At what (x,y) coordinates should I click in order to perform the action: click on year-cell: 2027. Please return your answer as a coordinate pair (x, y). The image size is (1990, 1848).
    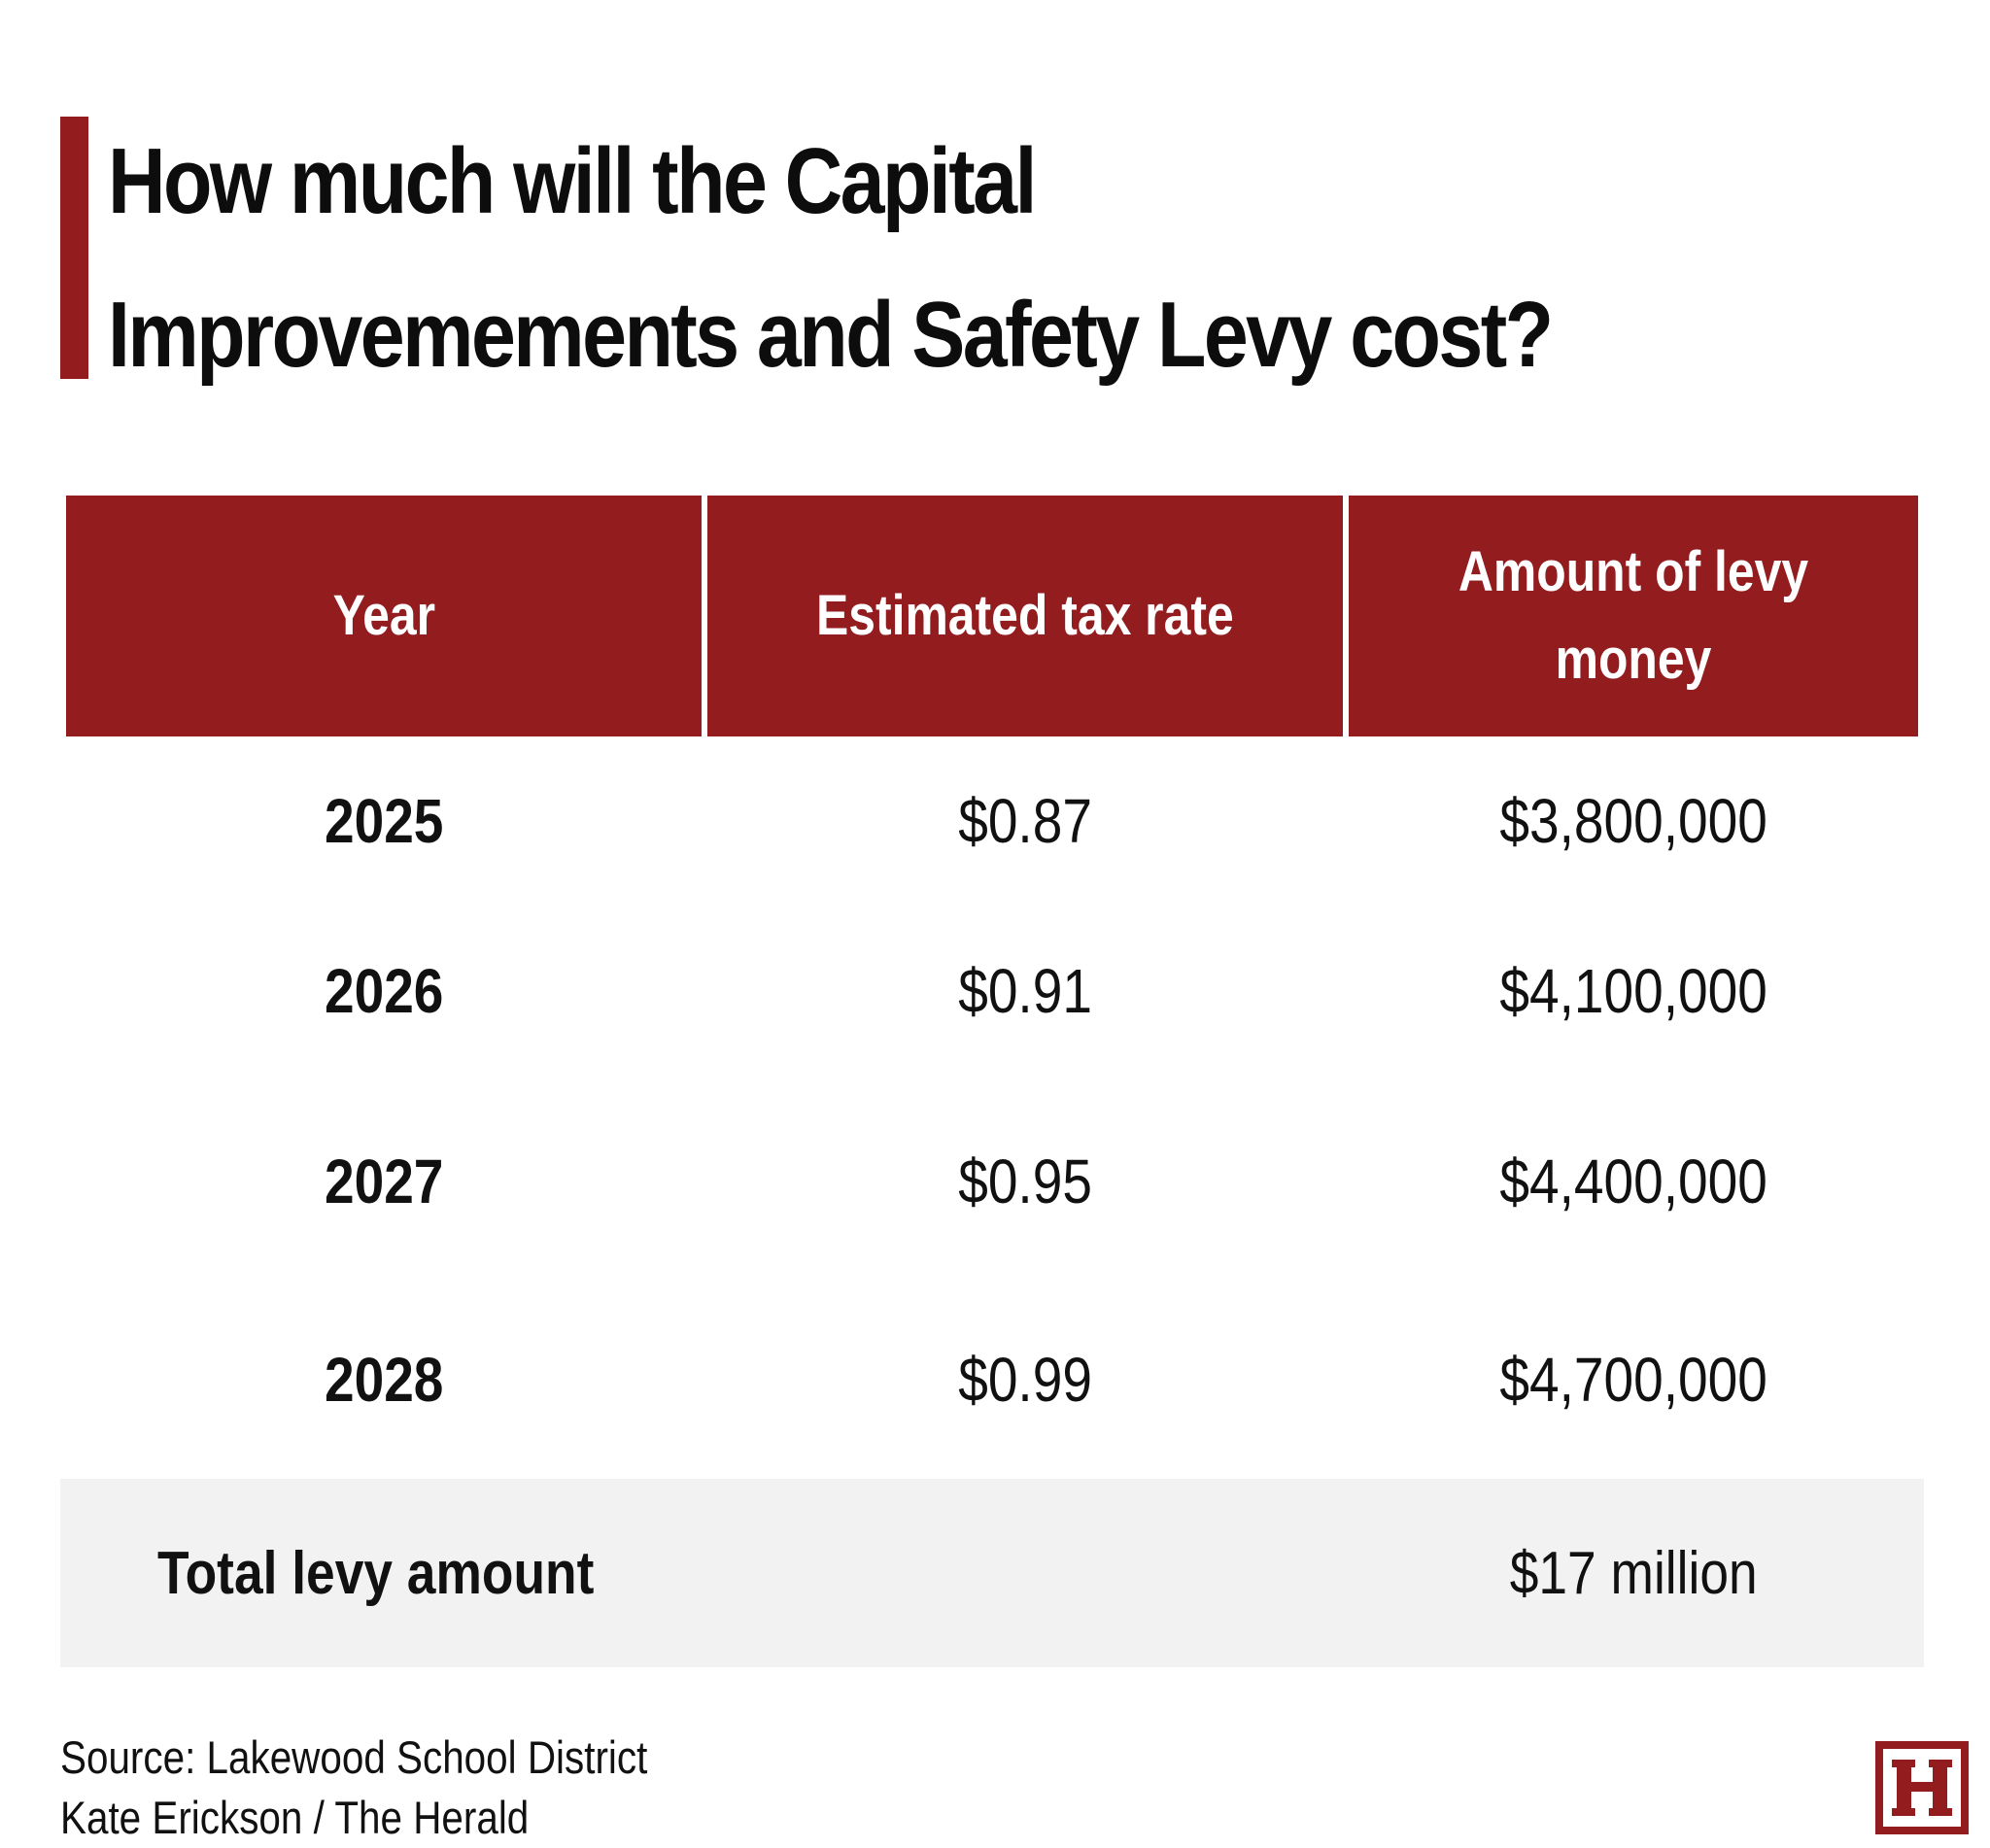
    Looking at the image, I should click on (384, 1181).